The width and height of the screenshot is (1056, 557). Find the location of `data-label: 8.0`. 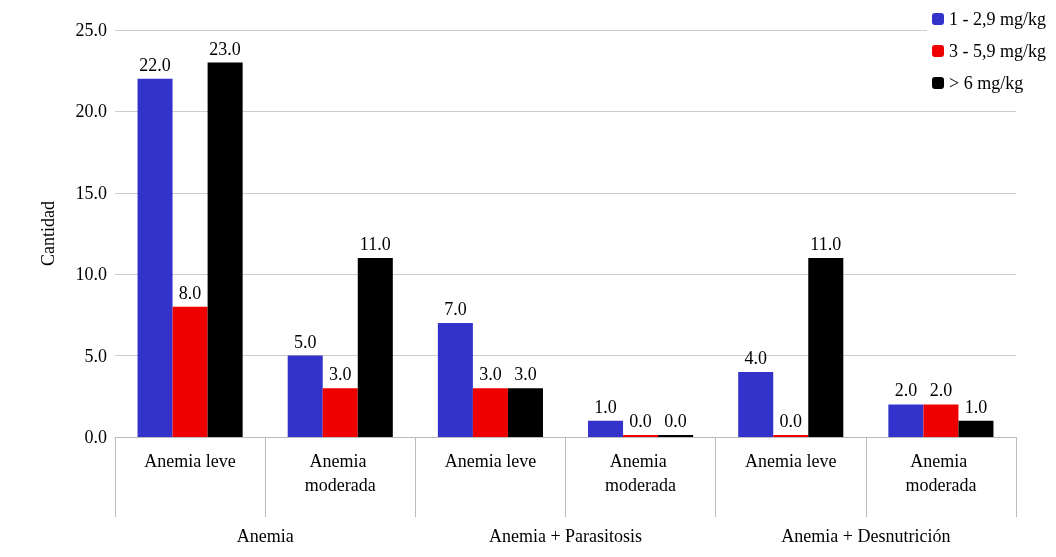

data-label: 8.0 is located at coordinates (190, 292).